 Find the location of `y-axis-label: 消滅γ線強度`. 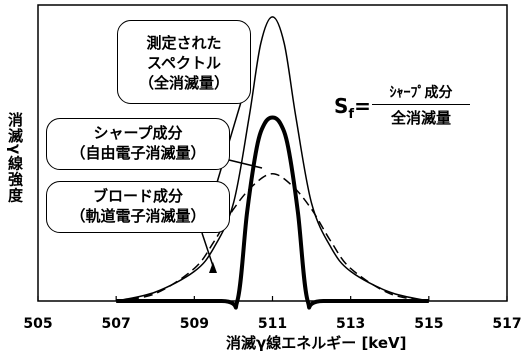

y-axis-label: 消滅γ線強度 is located at coordinates (15, 158).